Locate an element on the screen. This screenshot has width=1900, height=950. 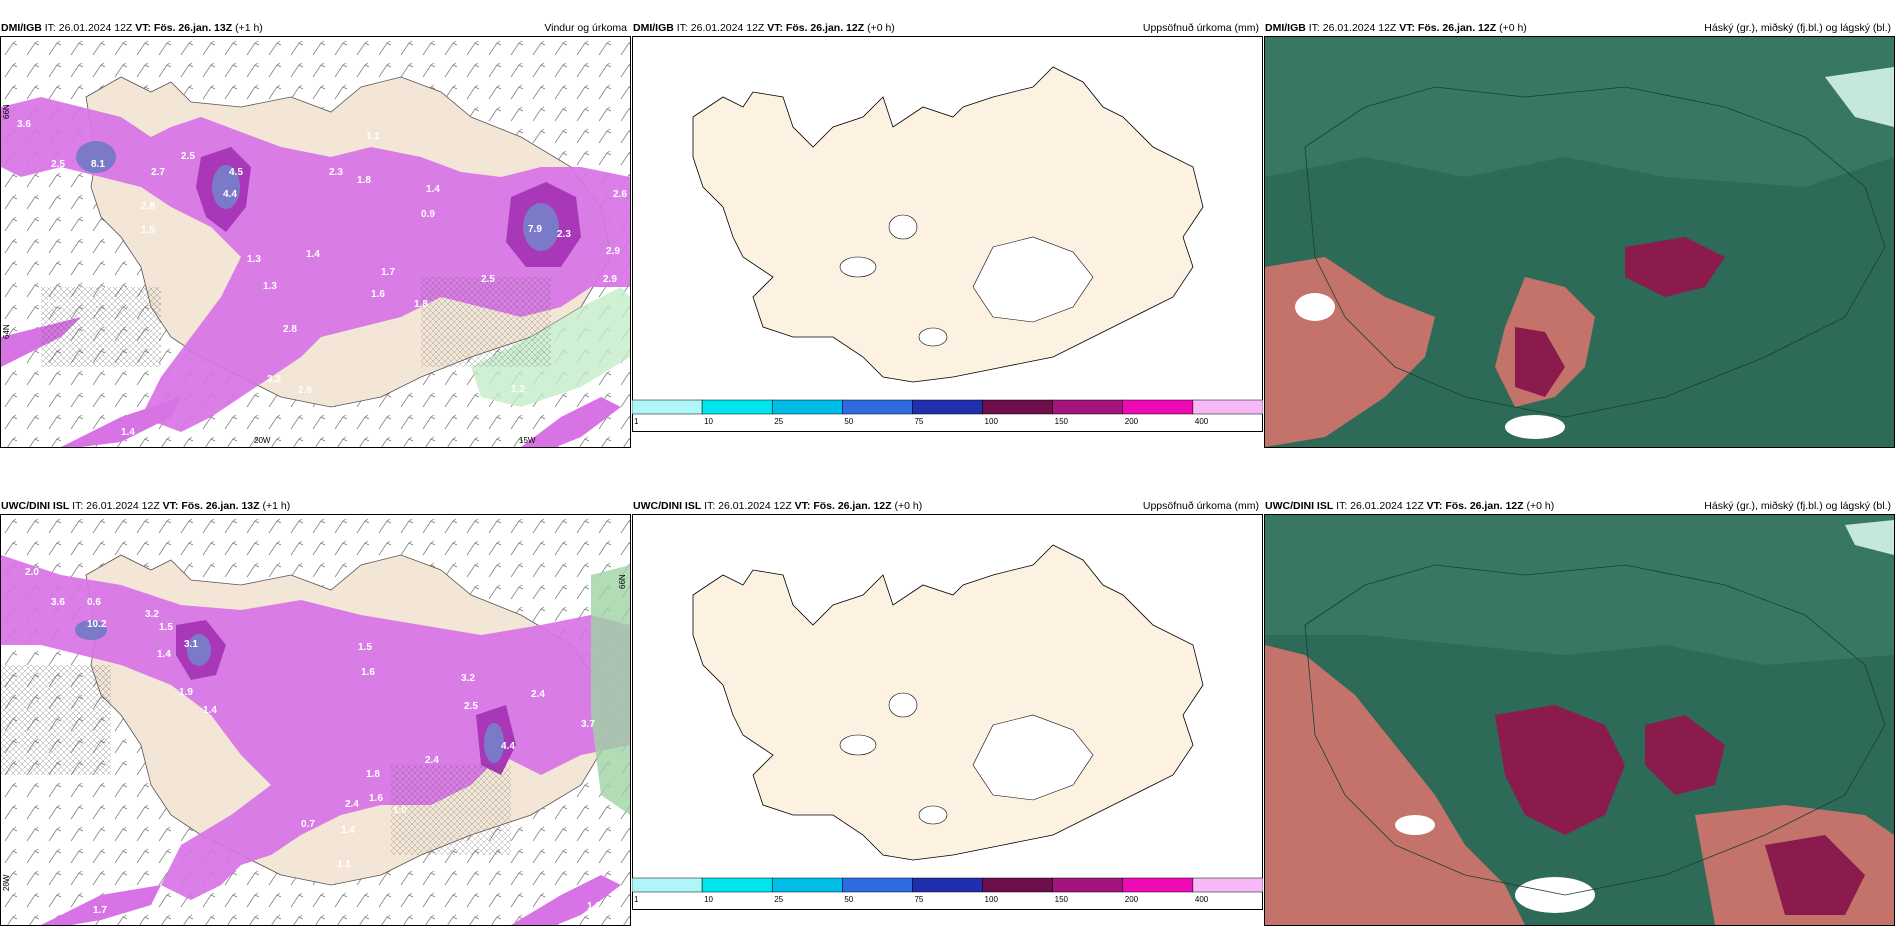
colorbar-tick: 75 is located at coordinates (918, 421).